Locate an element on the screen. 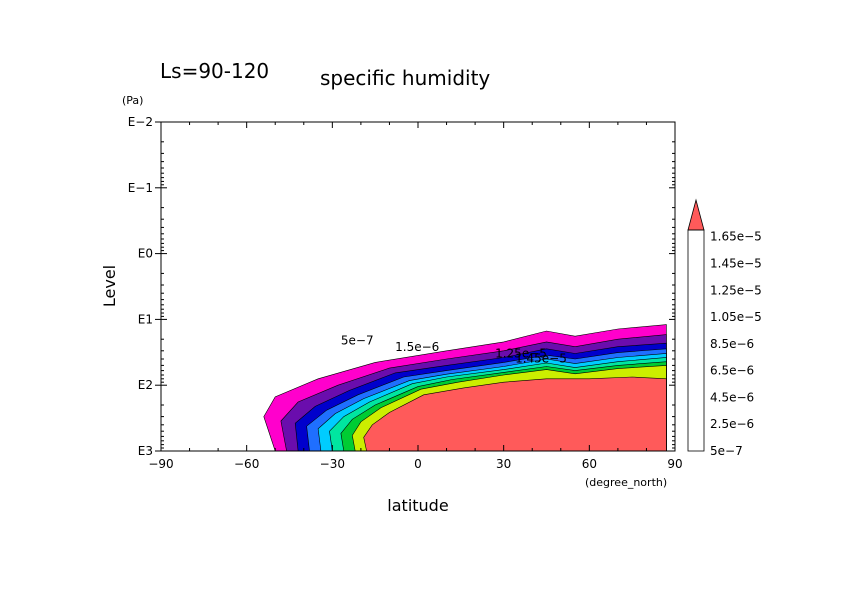 The image size is (842, 595). x-tick-label: −90 is located at coordinates (160, 464).